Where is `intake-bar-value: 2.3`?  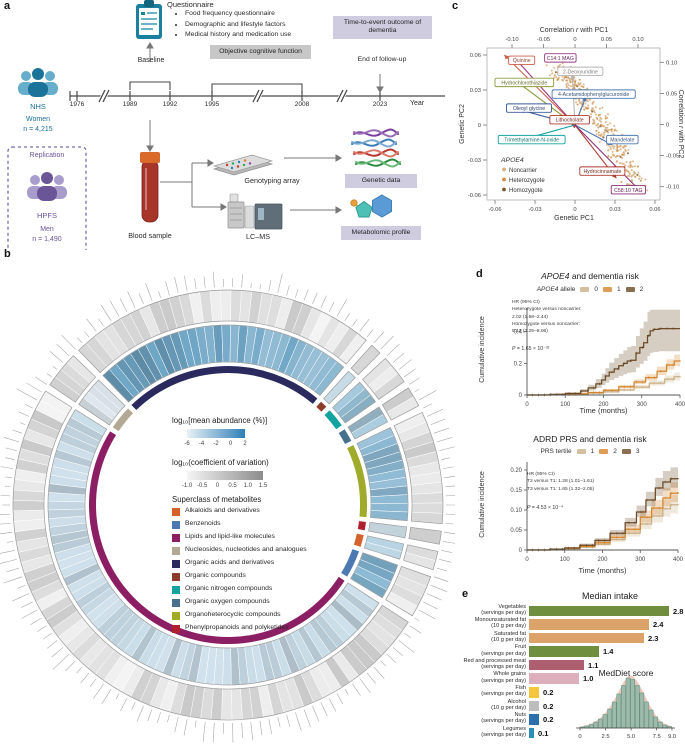
intake-bar-value: 2.3 is located at coordinates (653, 638).